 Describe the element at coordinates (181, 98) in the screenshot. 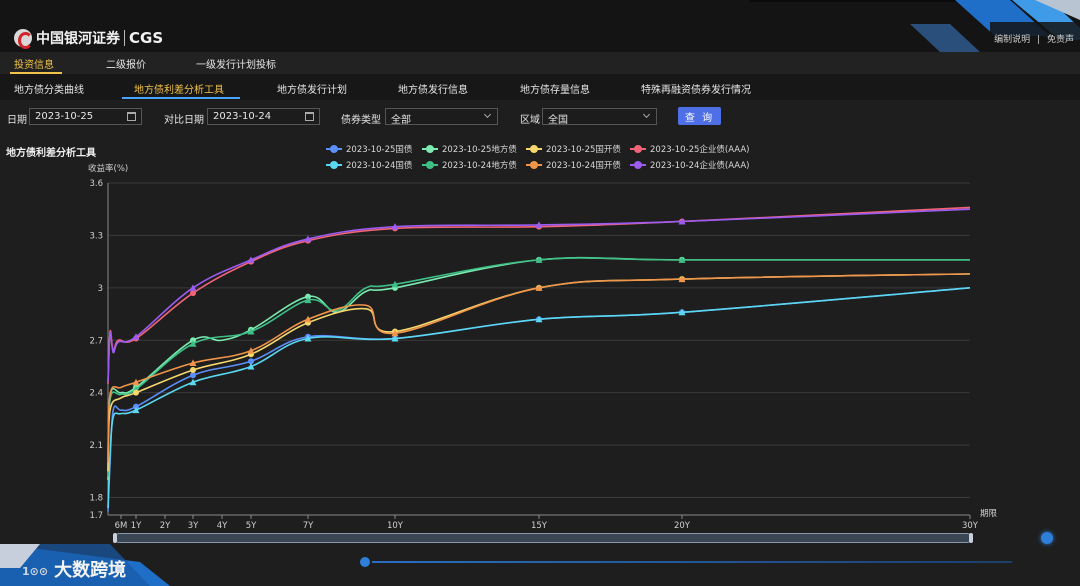

I see `nav2-active-indicator` at that location.